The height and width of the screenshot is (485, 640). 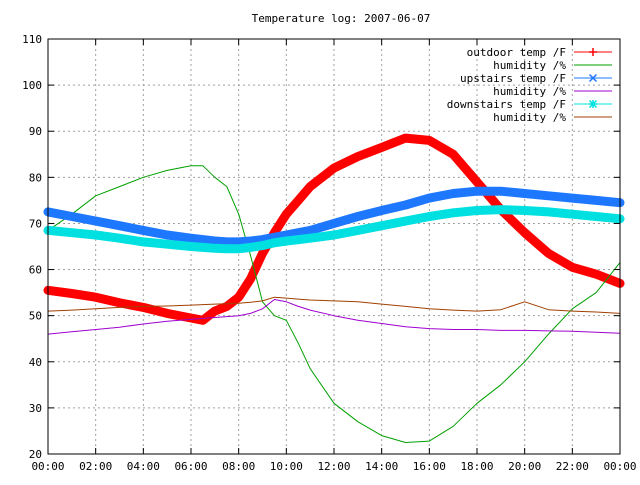 What do you see at coordinates (32, 39) in the screenshot?
I see `y-tick-label: 110` at bounding box center [32, 39].